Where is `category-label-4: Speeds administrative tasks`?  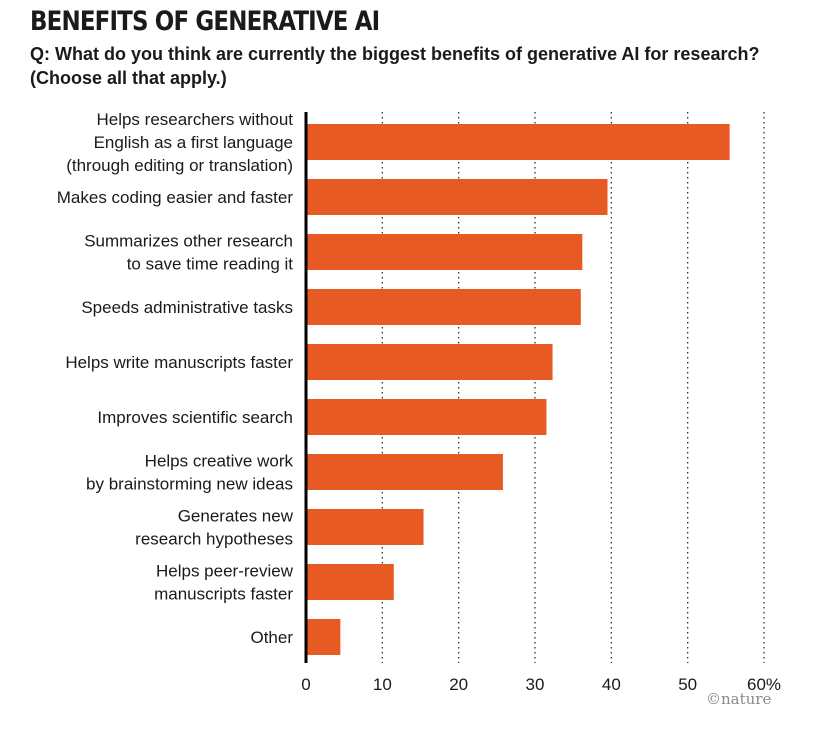 category-label-4: Speeds administrative tasks is located at coordinates (187, 307).